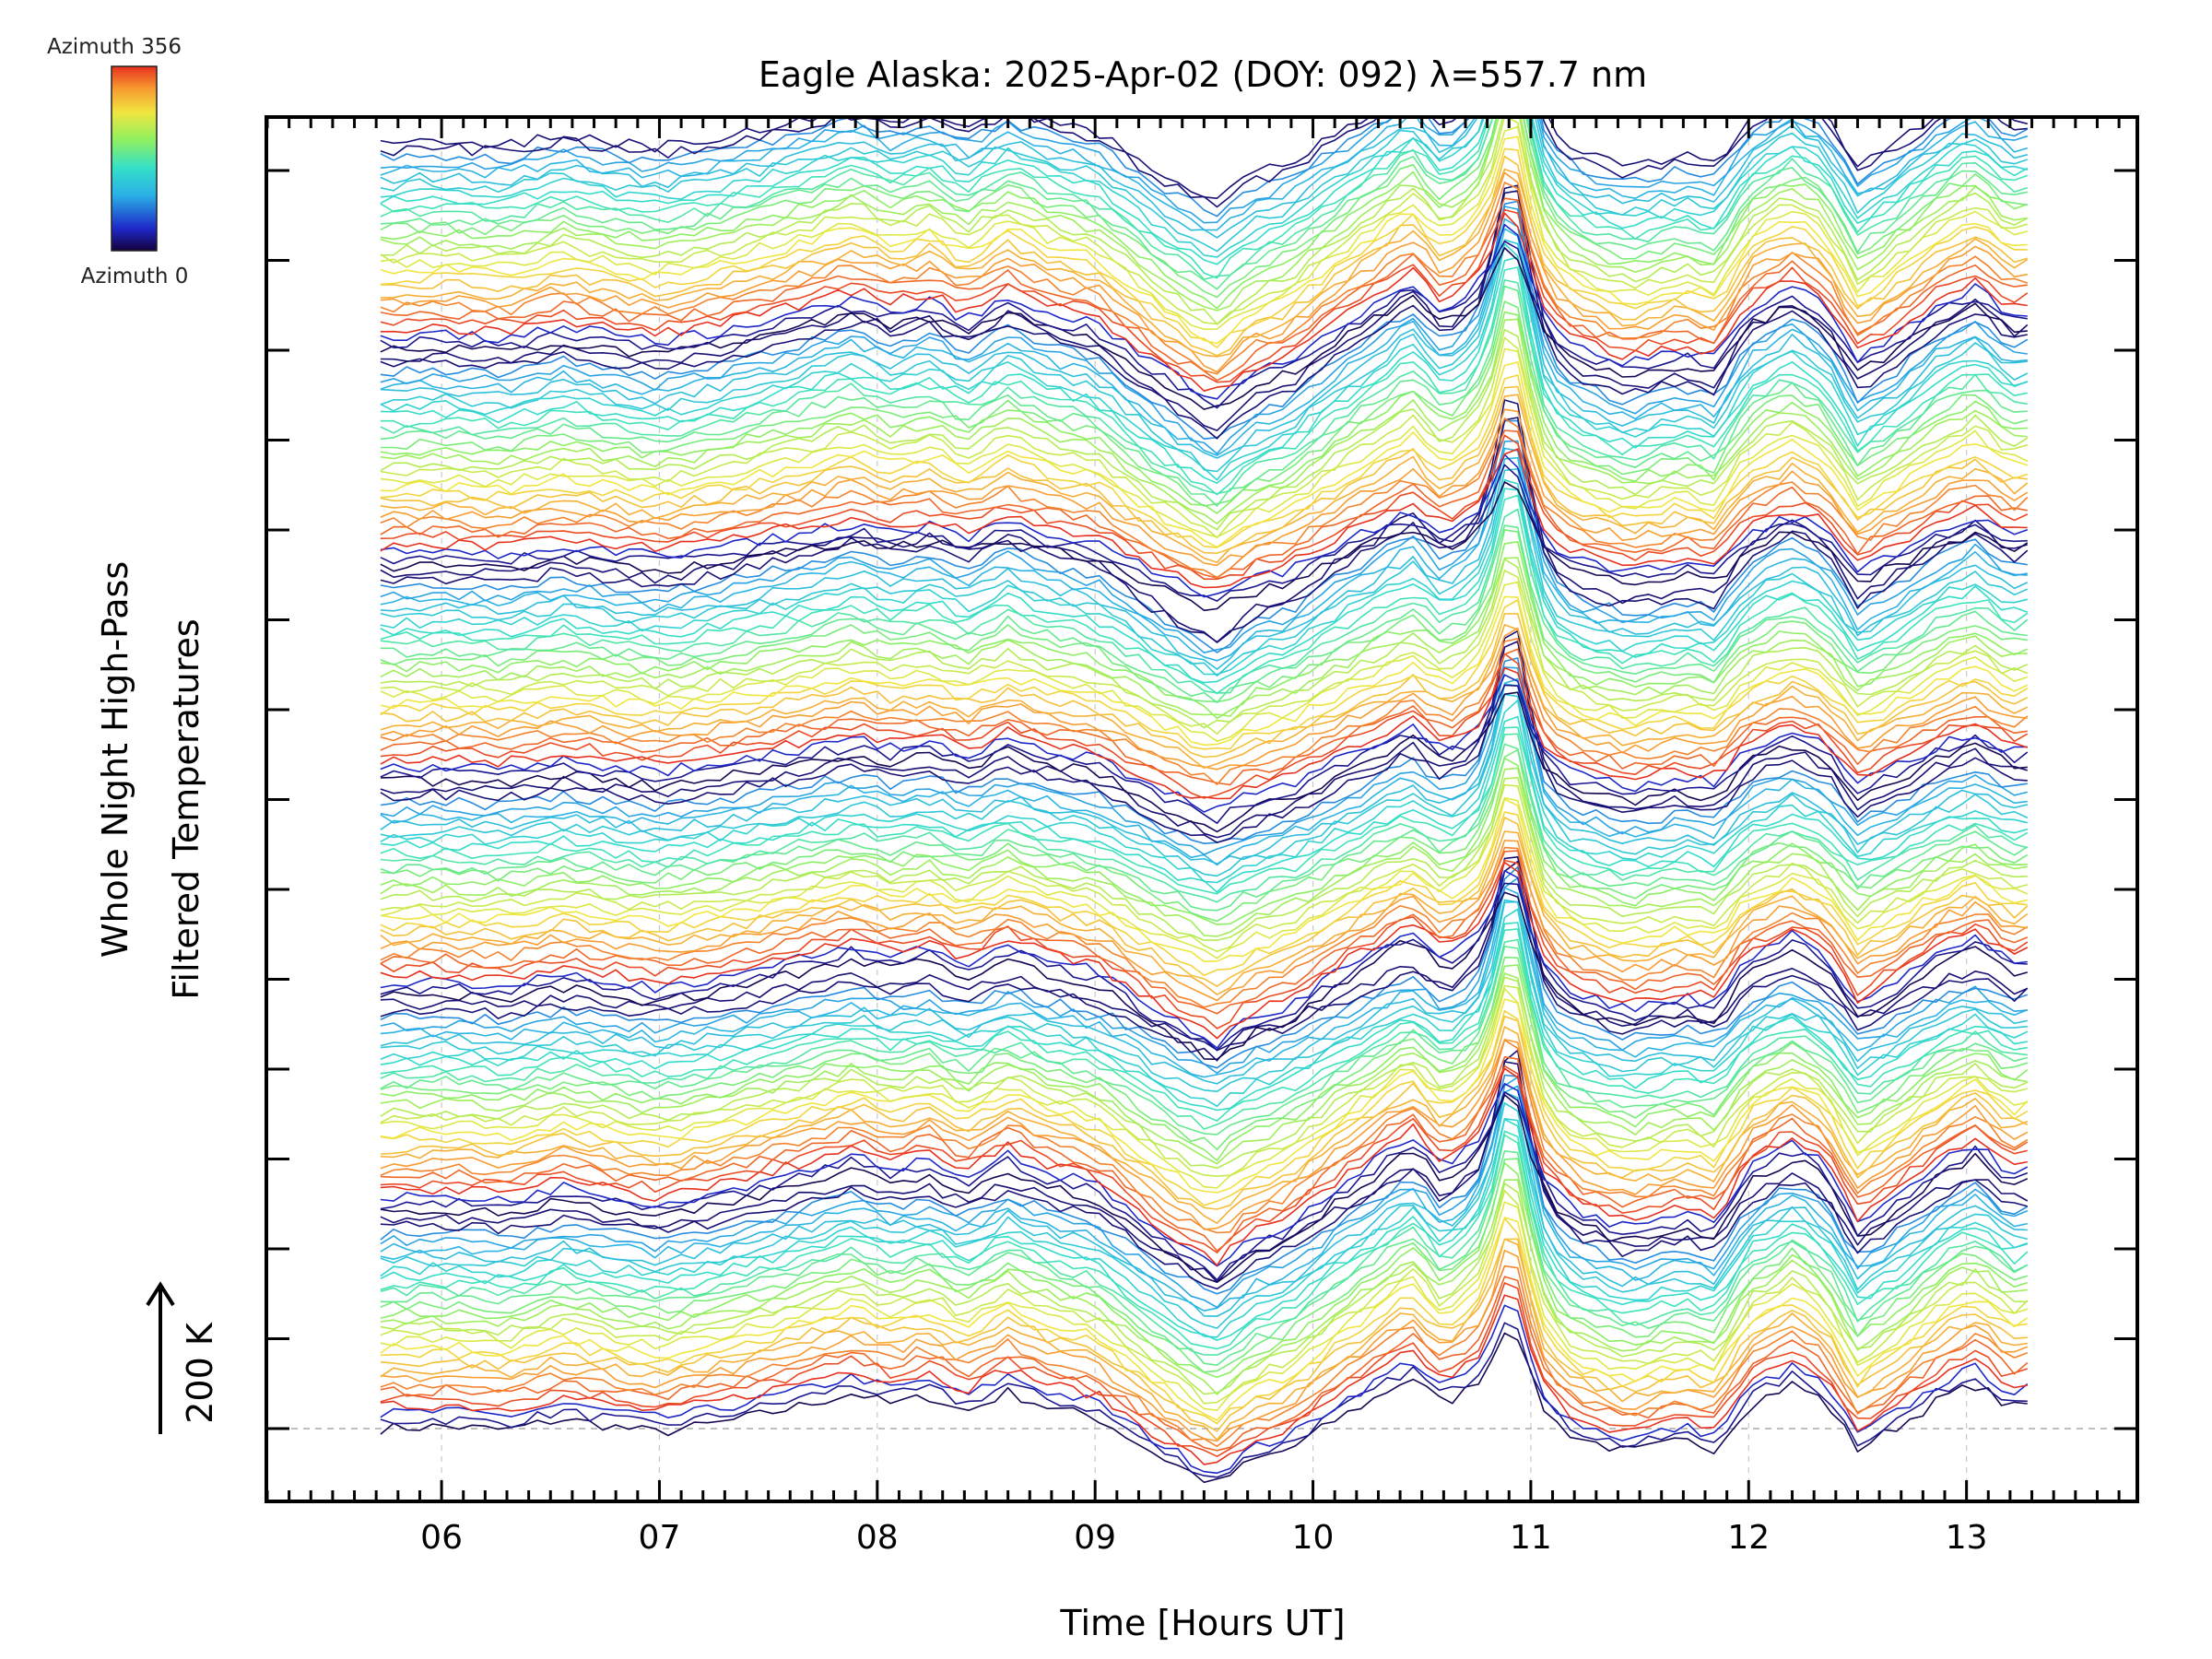 The width and height of the screenshot is (2212, 1659). What do you see at coordinates (186, 808) in the screenshot?
I see `y-axis-title-line2: Filtered Temperatures` at bounding box center [186, 808].